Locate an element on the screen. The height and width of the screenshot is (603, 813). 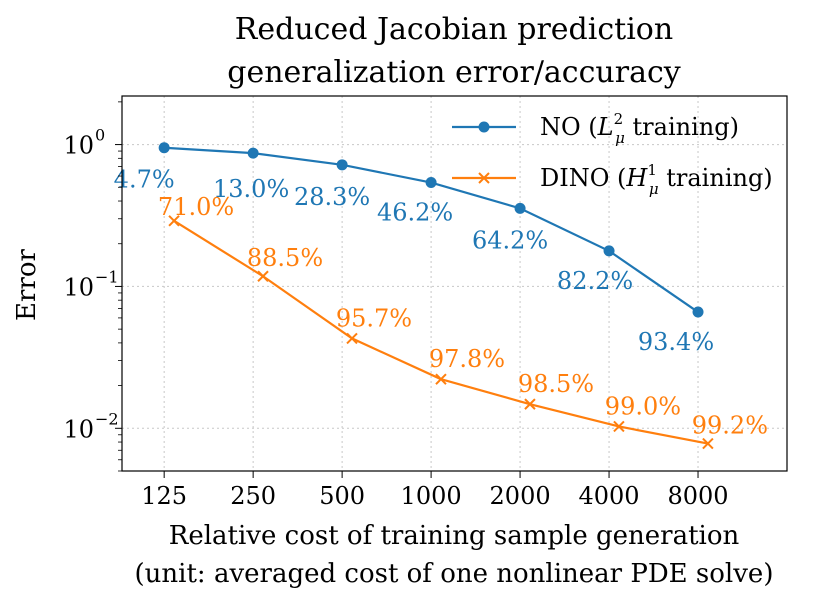
x-tick-label: 8000 is located at coordinates (697, 496).